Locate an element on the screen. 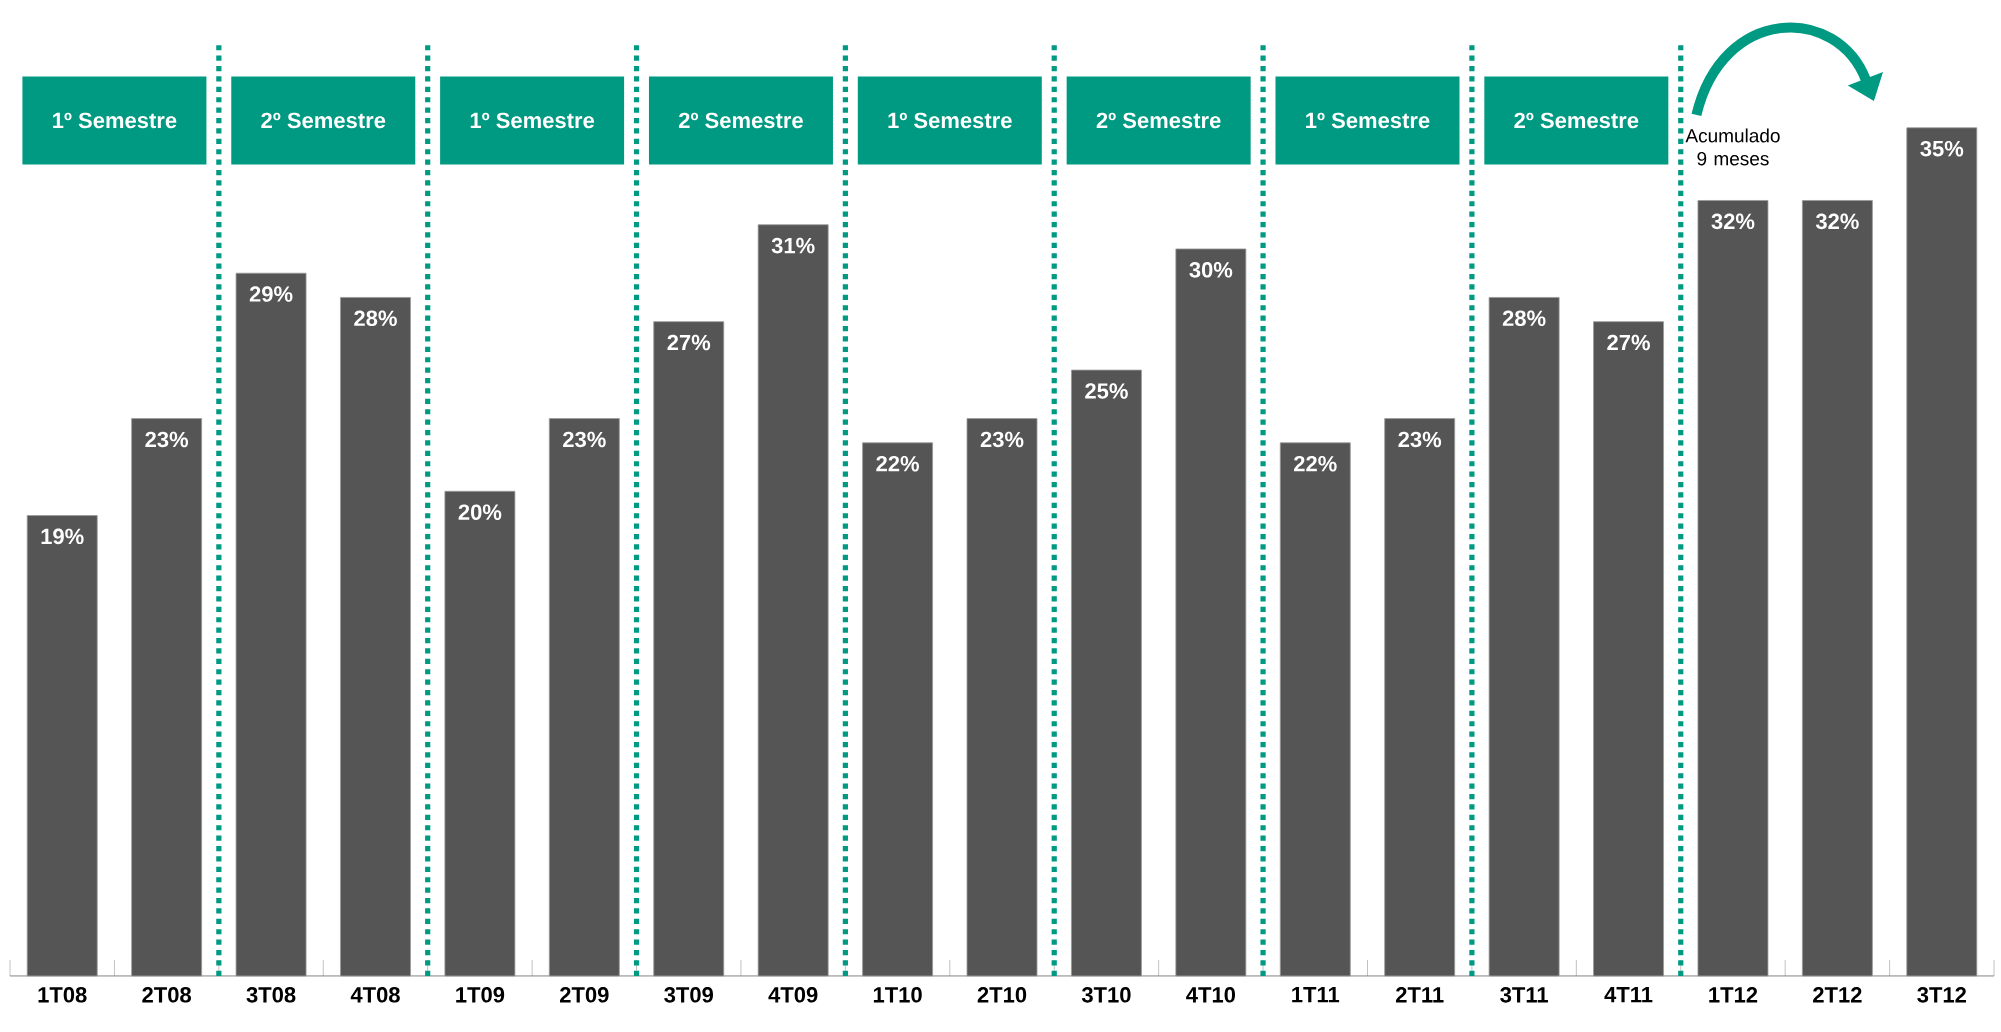 The width and height of the screenshot is (2001, 1032). x-tick-label: 1T09 is located at coordinates (480, 995).